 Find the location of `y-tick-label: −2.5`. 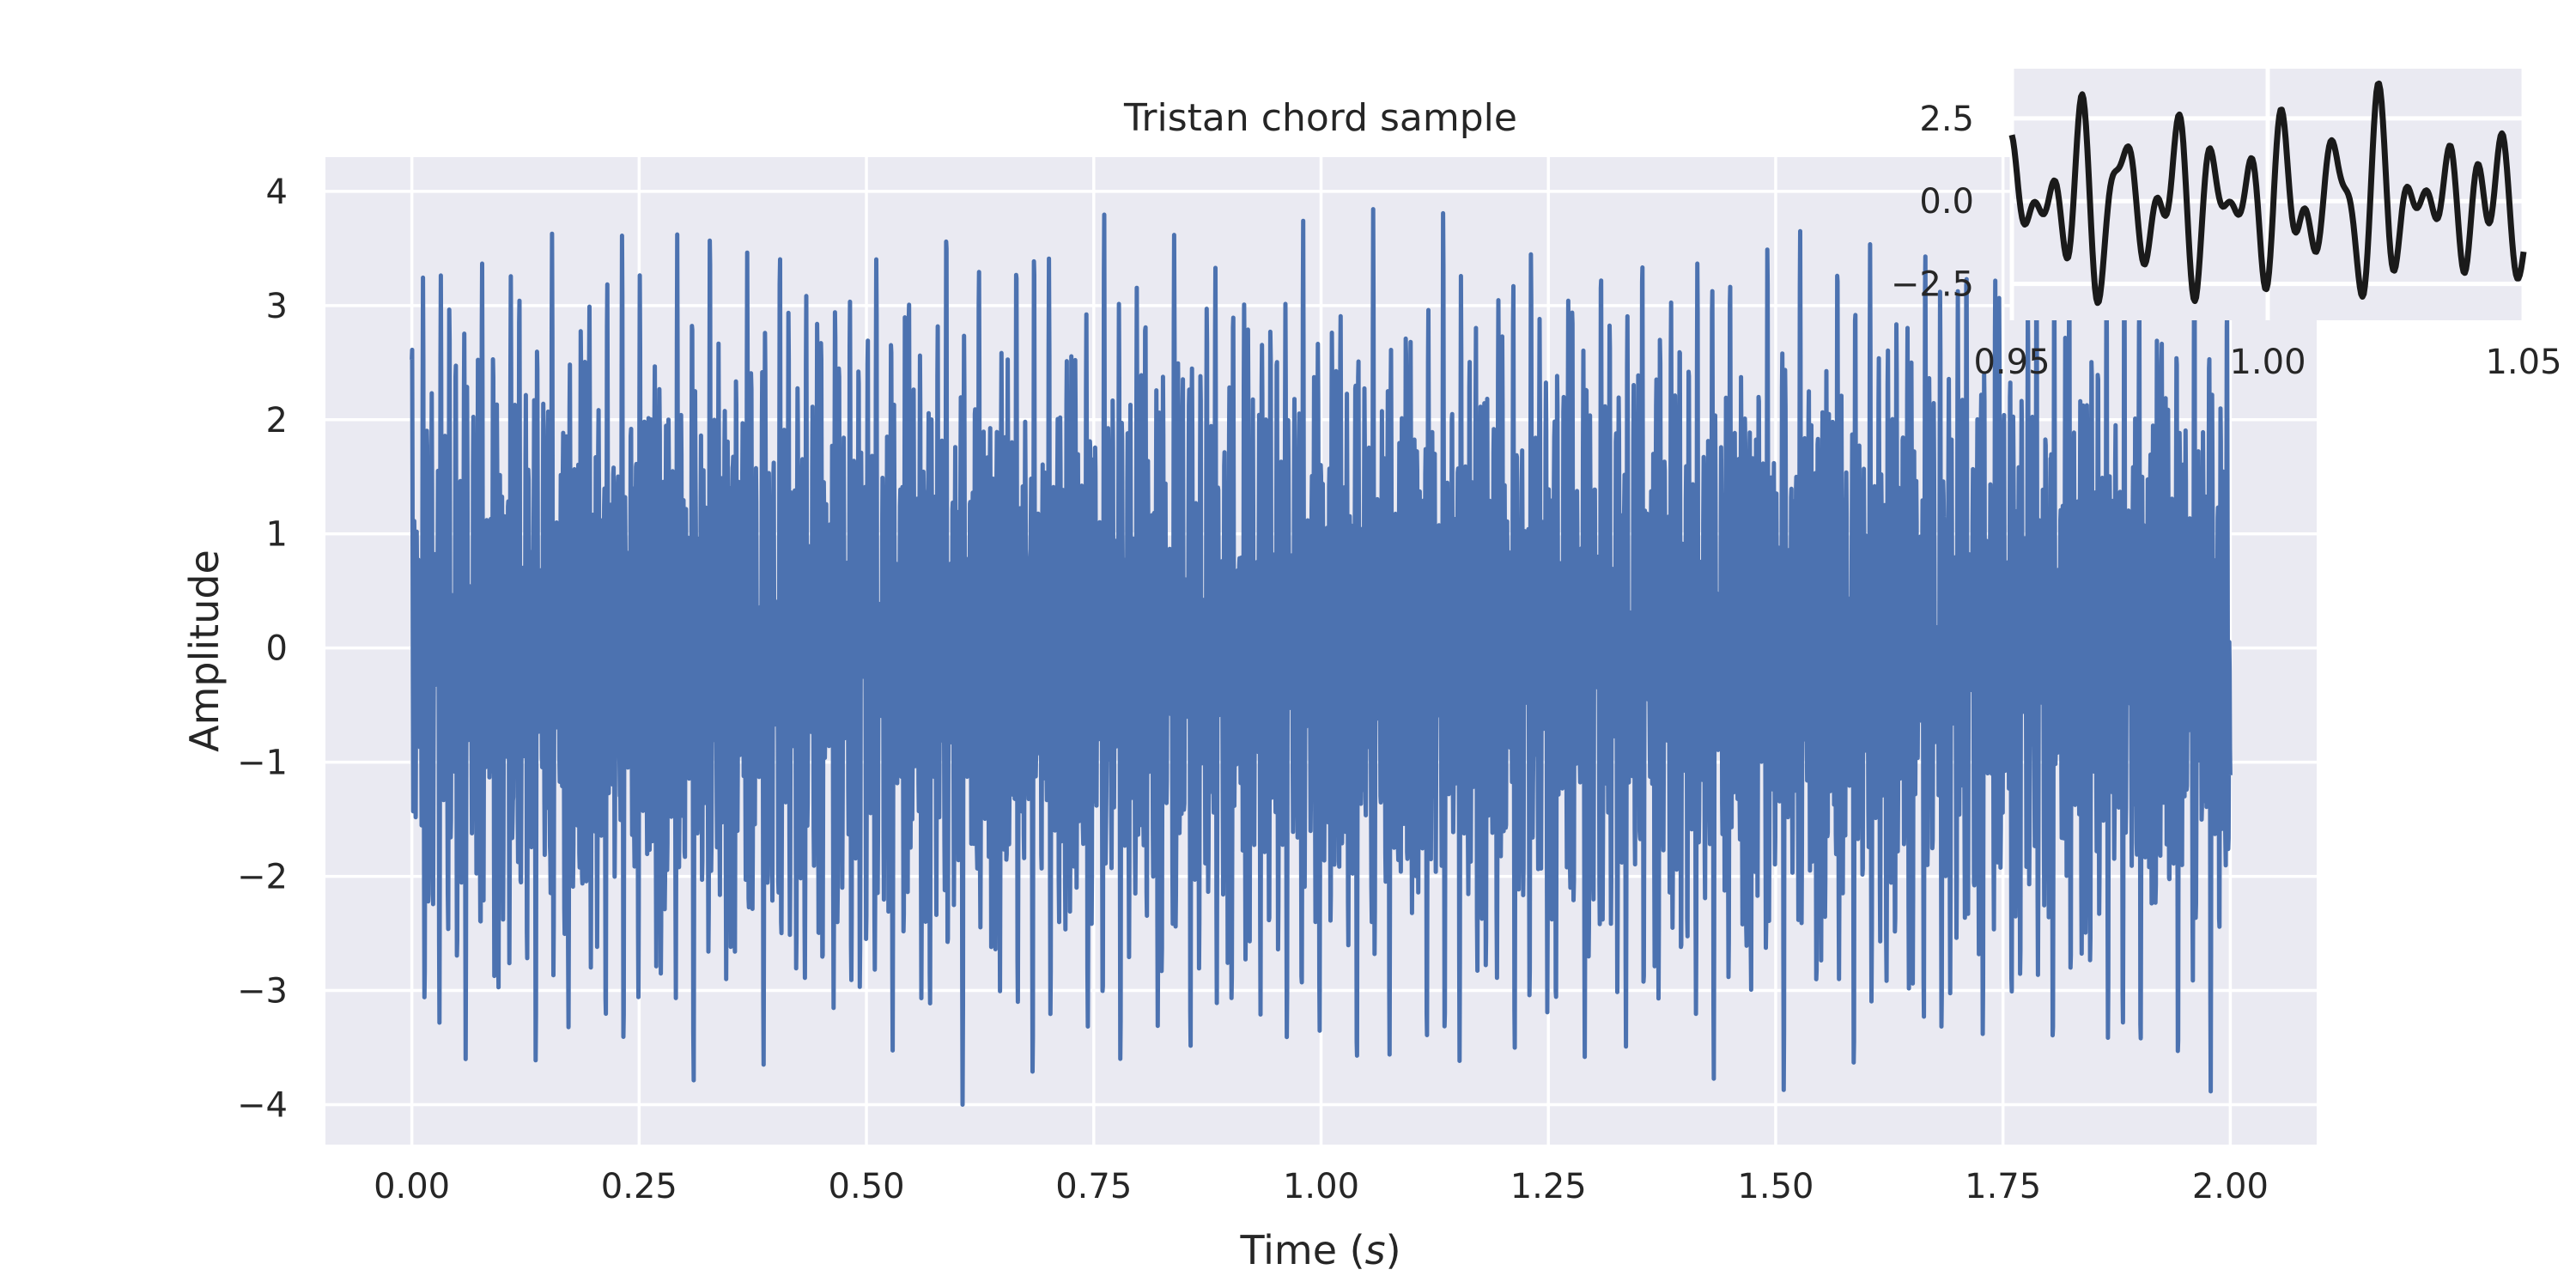

y-tick-label: −2.5 is located at coordinates (1932, 285).